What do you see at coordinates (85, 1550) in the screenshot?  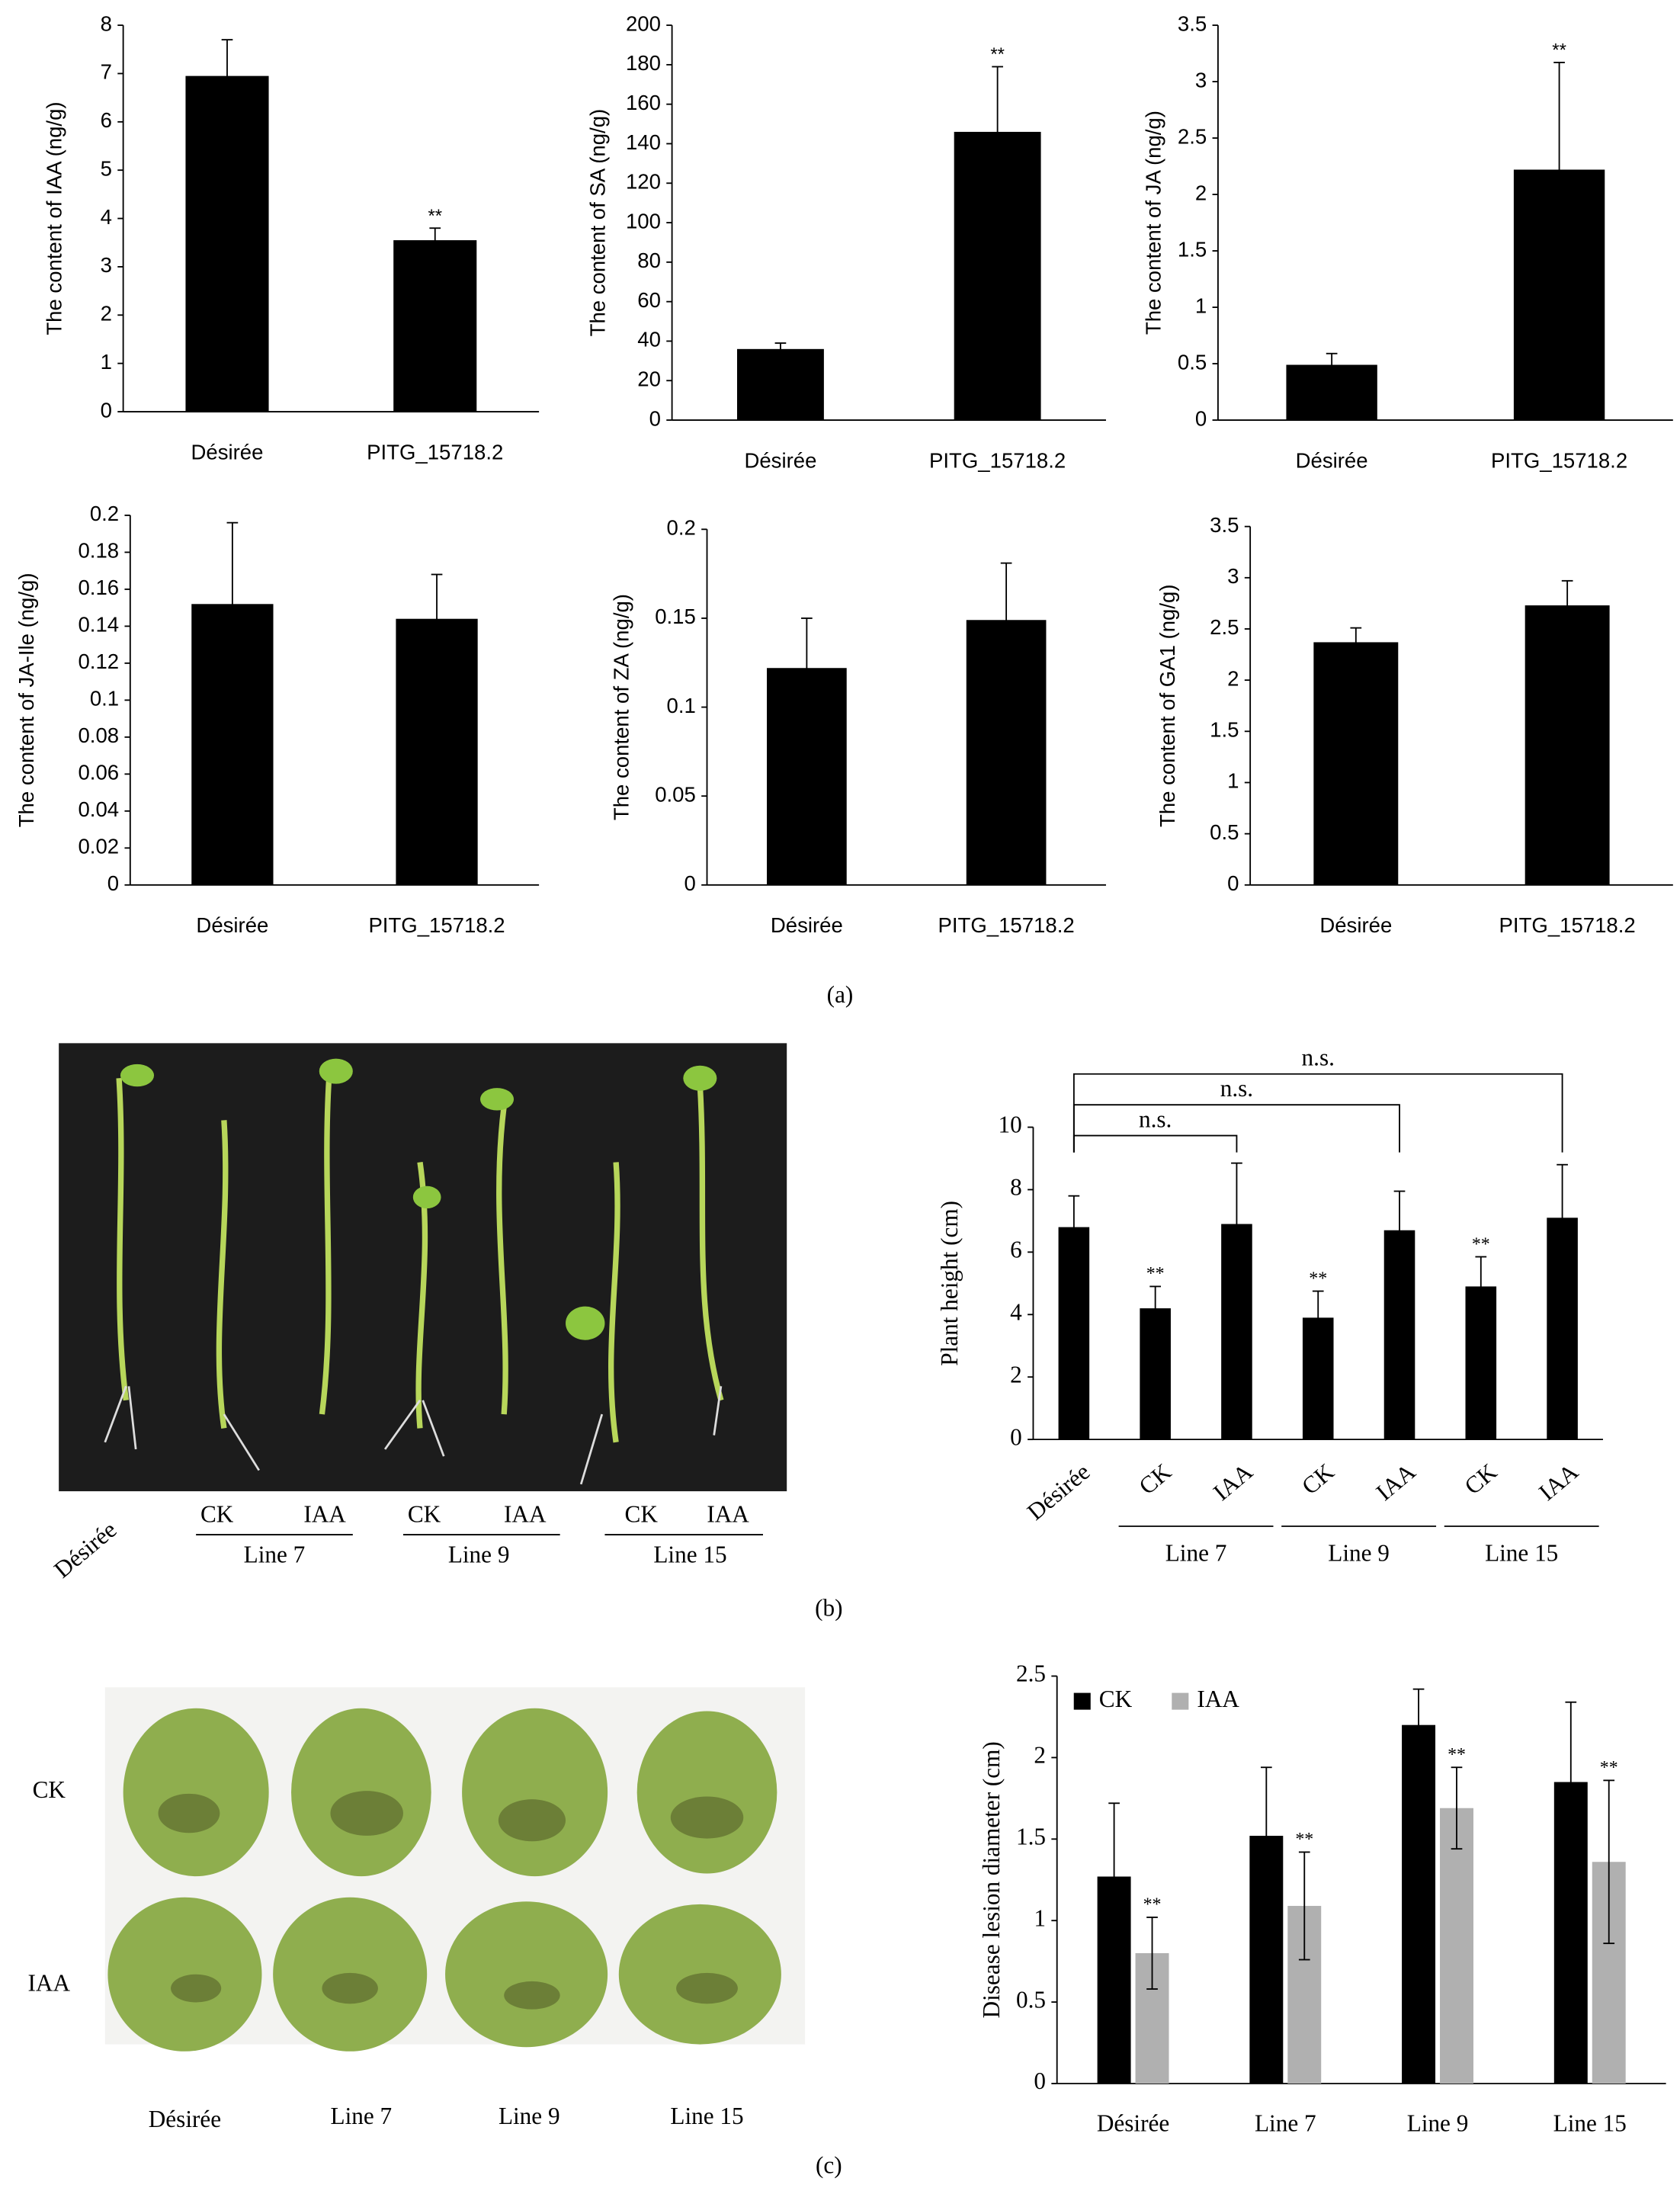 I see `photo-label: Désirée` at bounding box center [85, 1550].